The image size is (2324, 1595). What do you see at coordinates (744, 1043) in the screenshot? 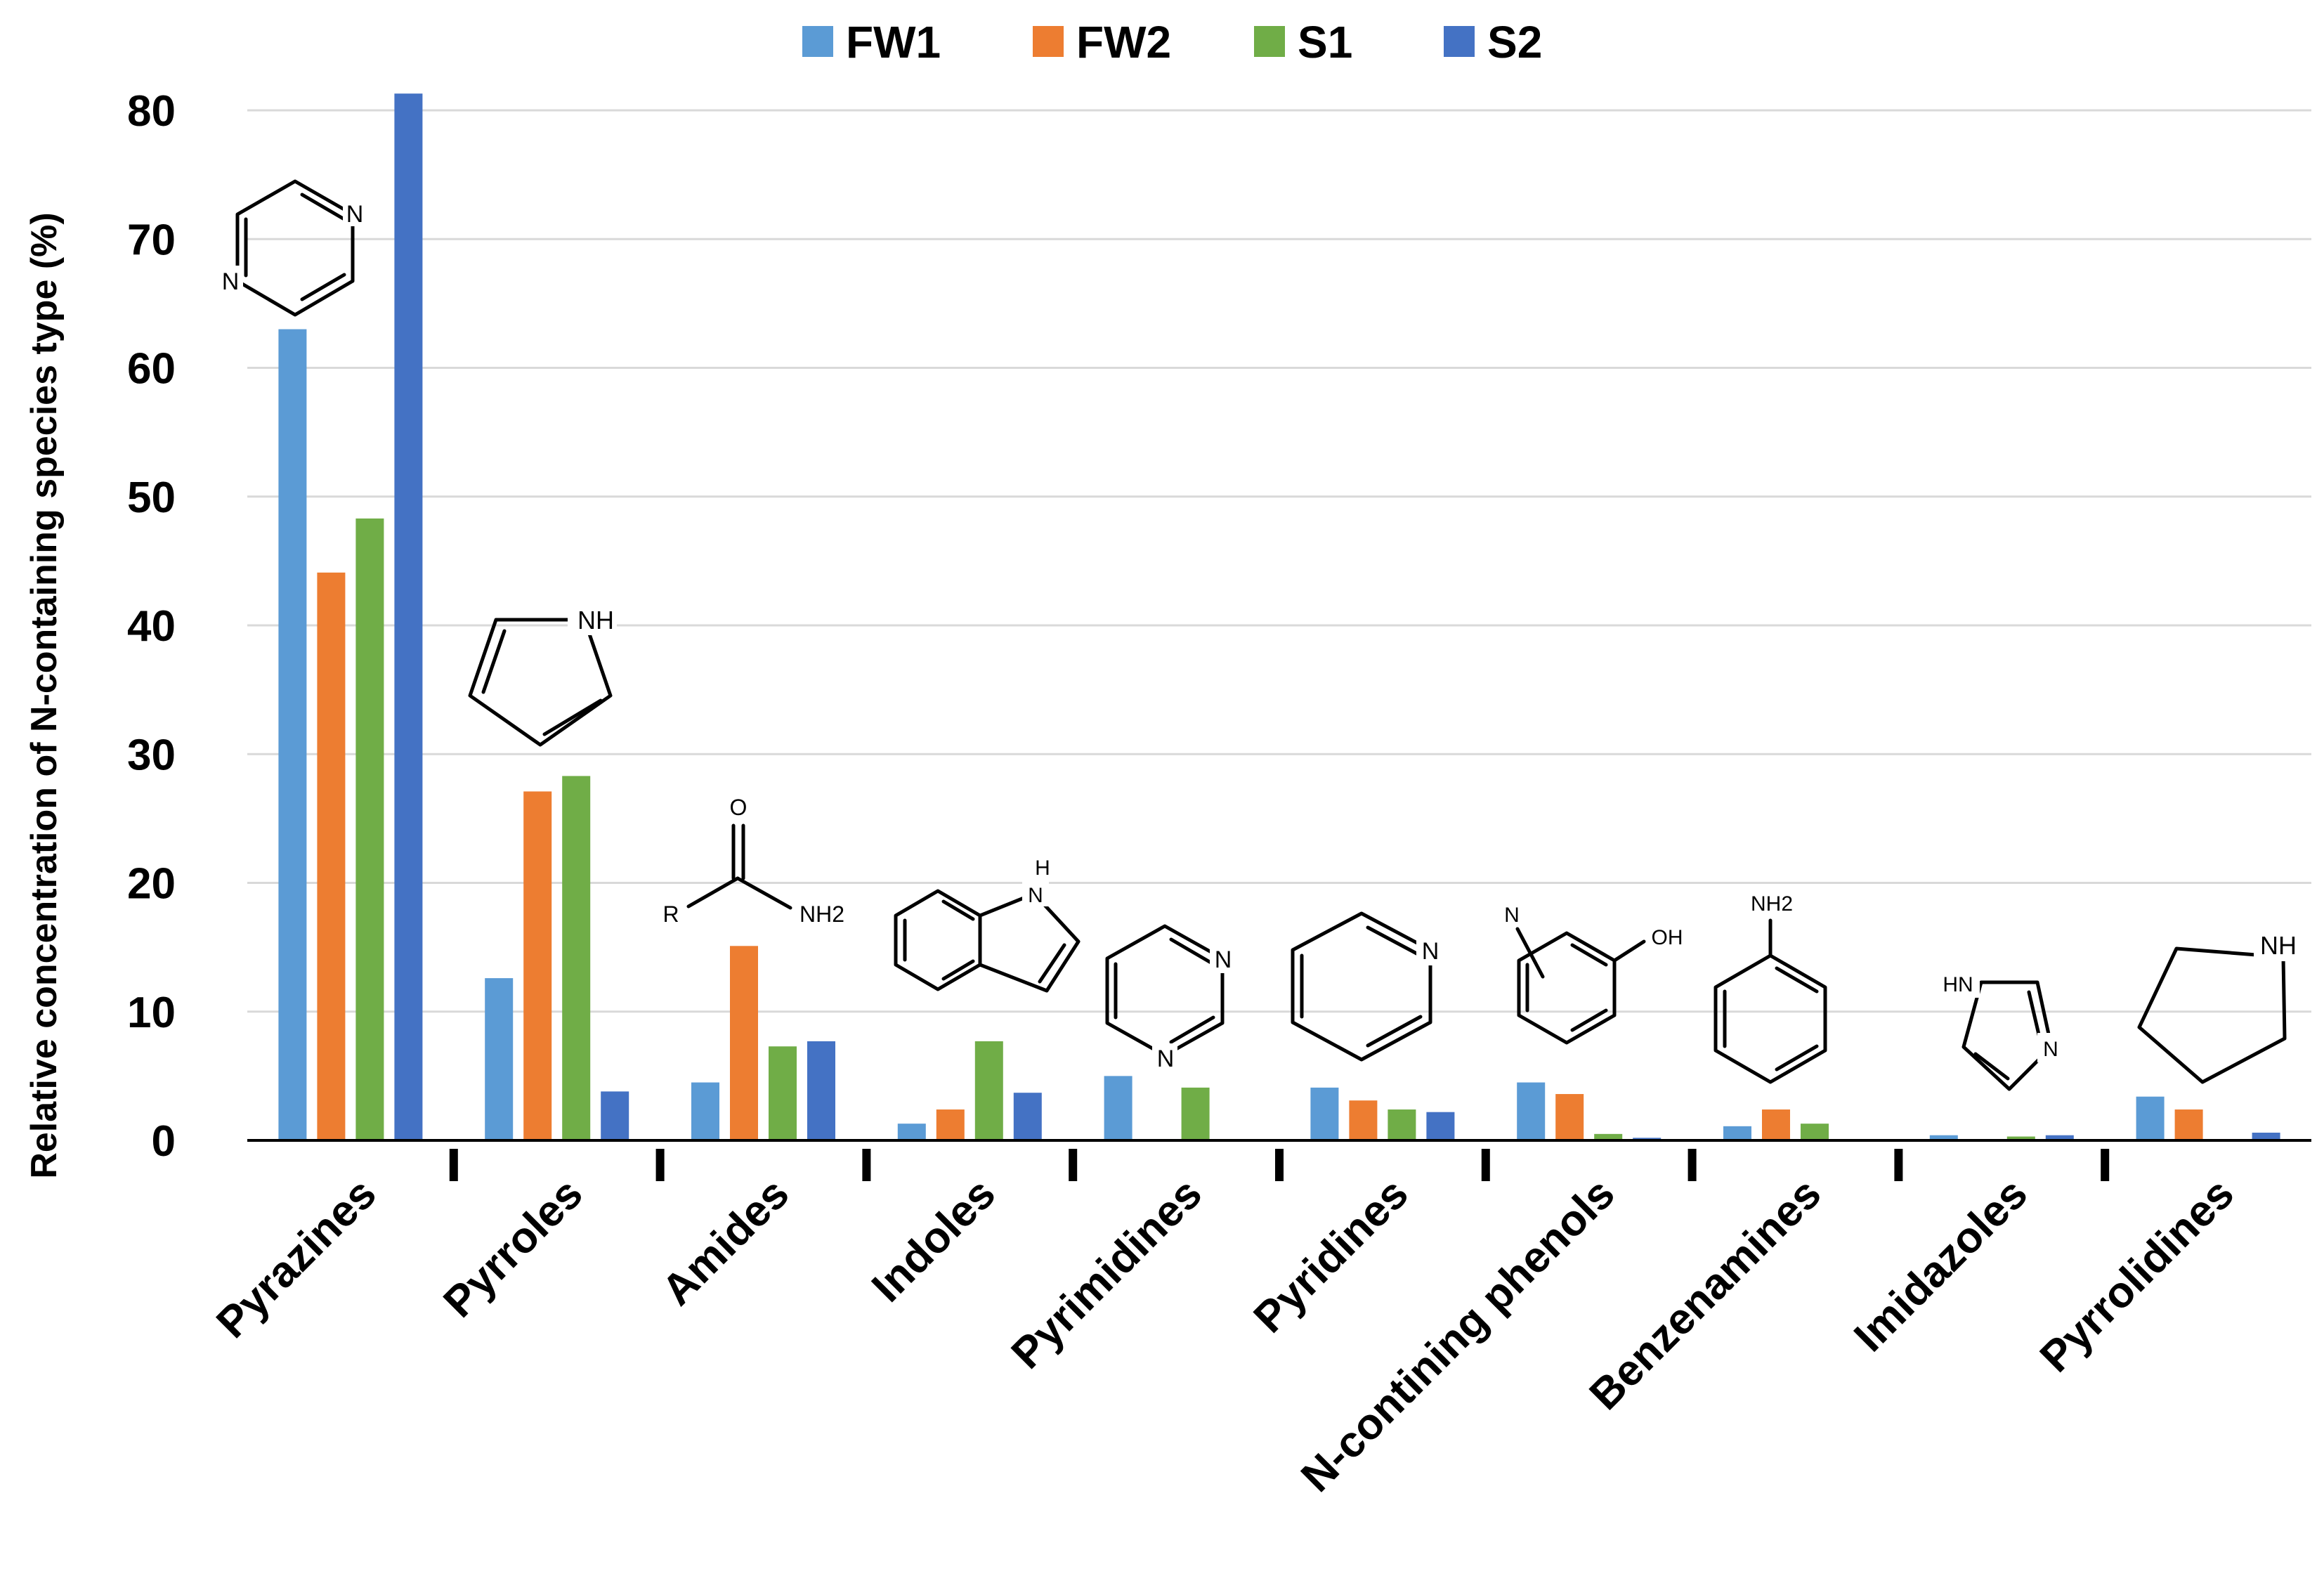
I see `bar-fw2-amides` at bounding box center [744, 1043].